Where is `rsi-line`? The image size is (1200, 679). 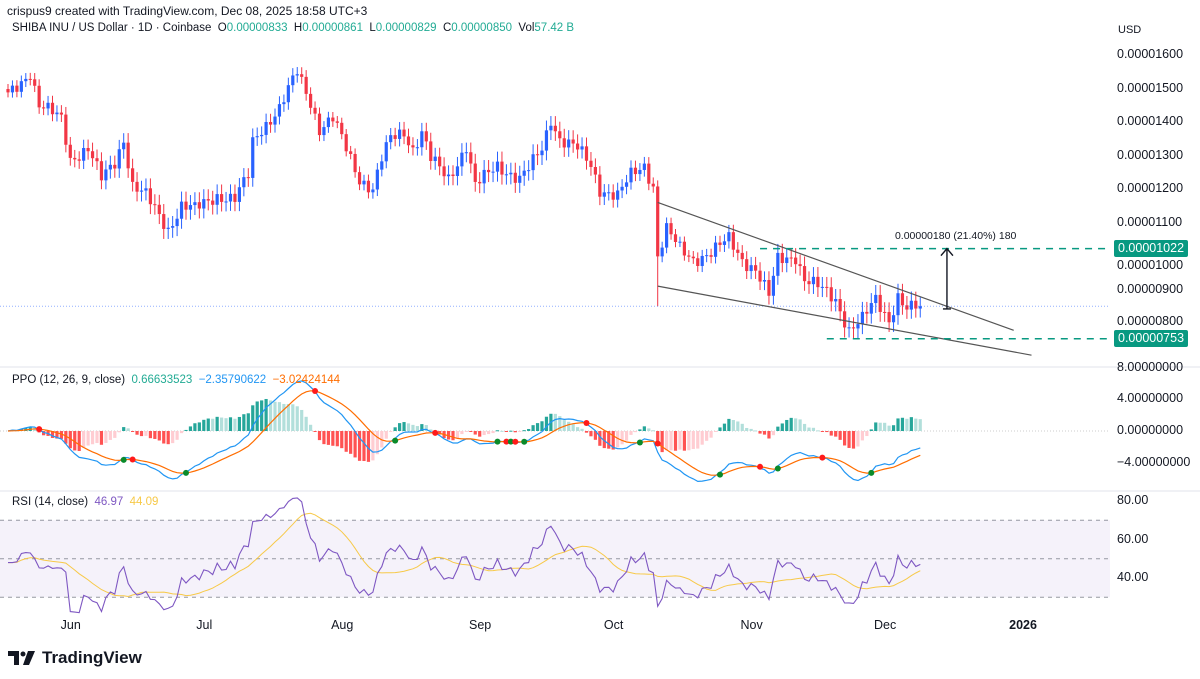
rsi-line is located at coordinates (464, 555).